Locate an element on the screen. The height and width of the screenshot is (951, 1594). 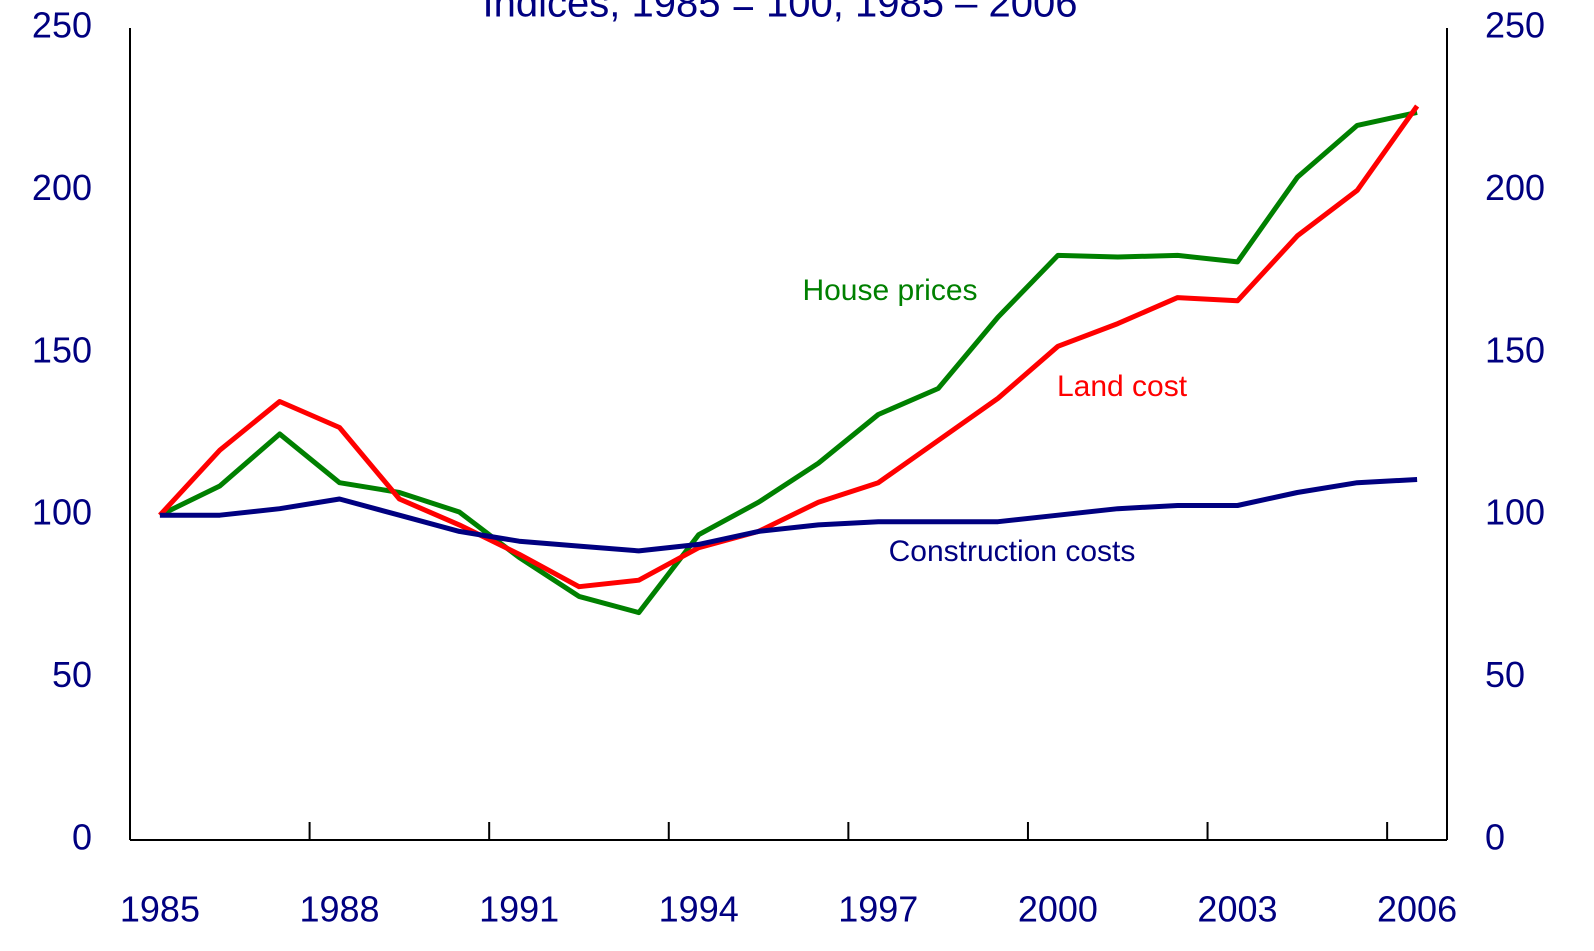
y2-tick-label: 200 is located at coordinates (1515, 187).